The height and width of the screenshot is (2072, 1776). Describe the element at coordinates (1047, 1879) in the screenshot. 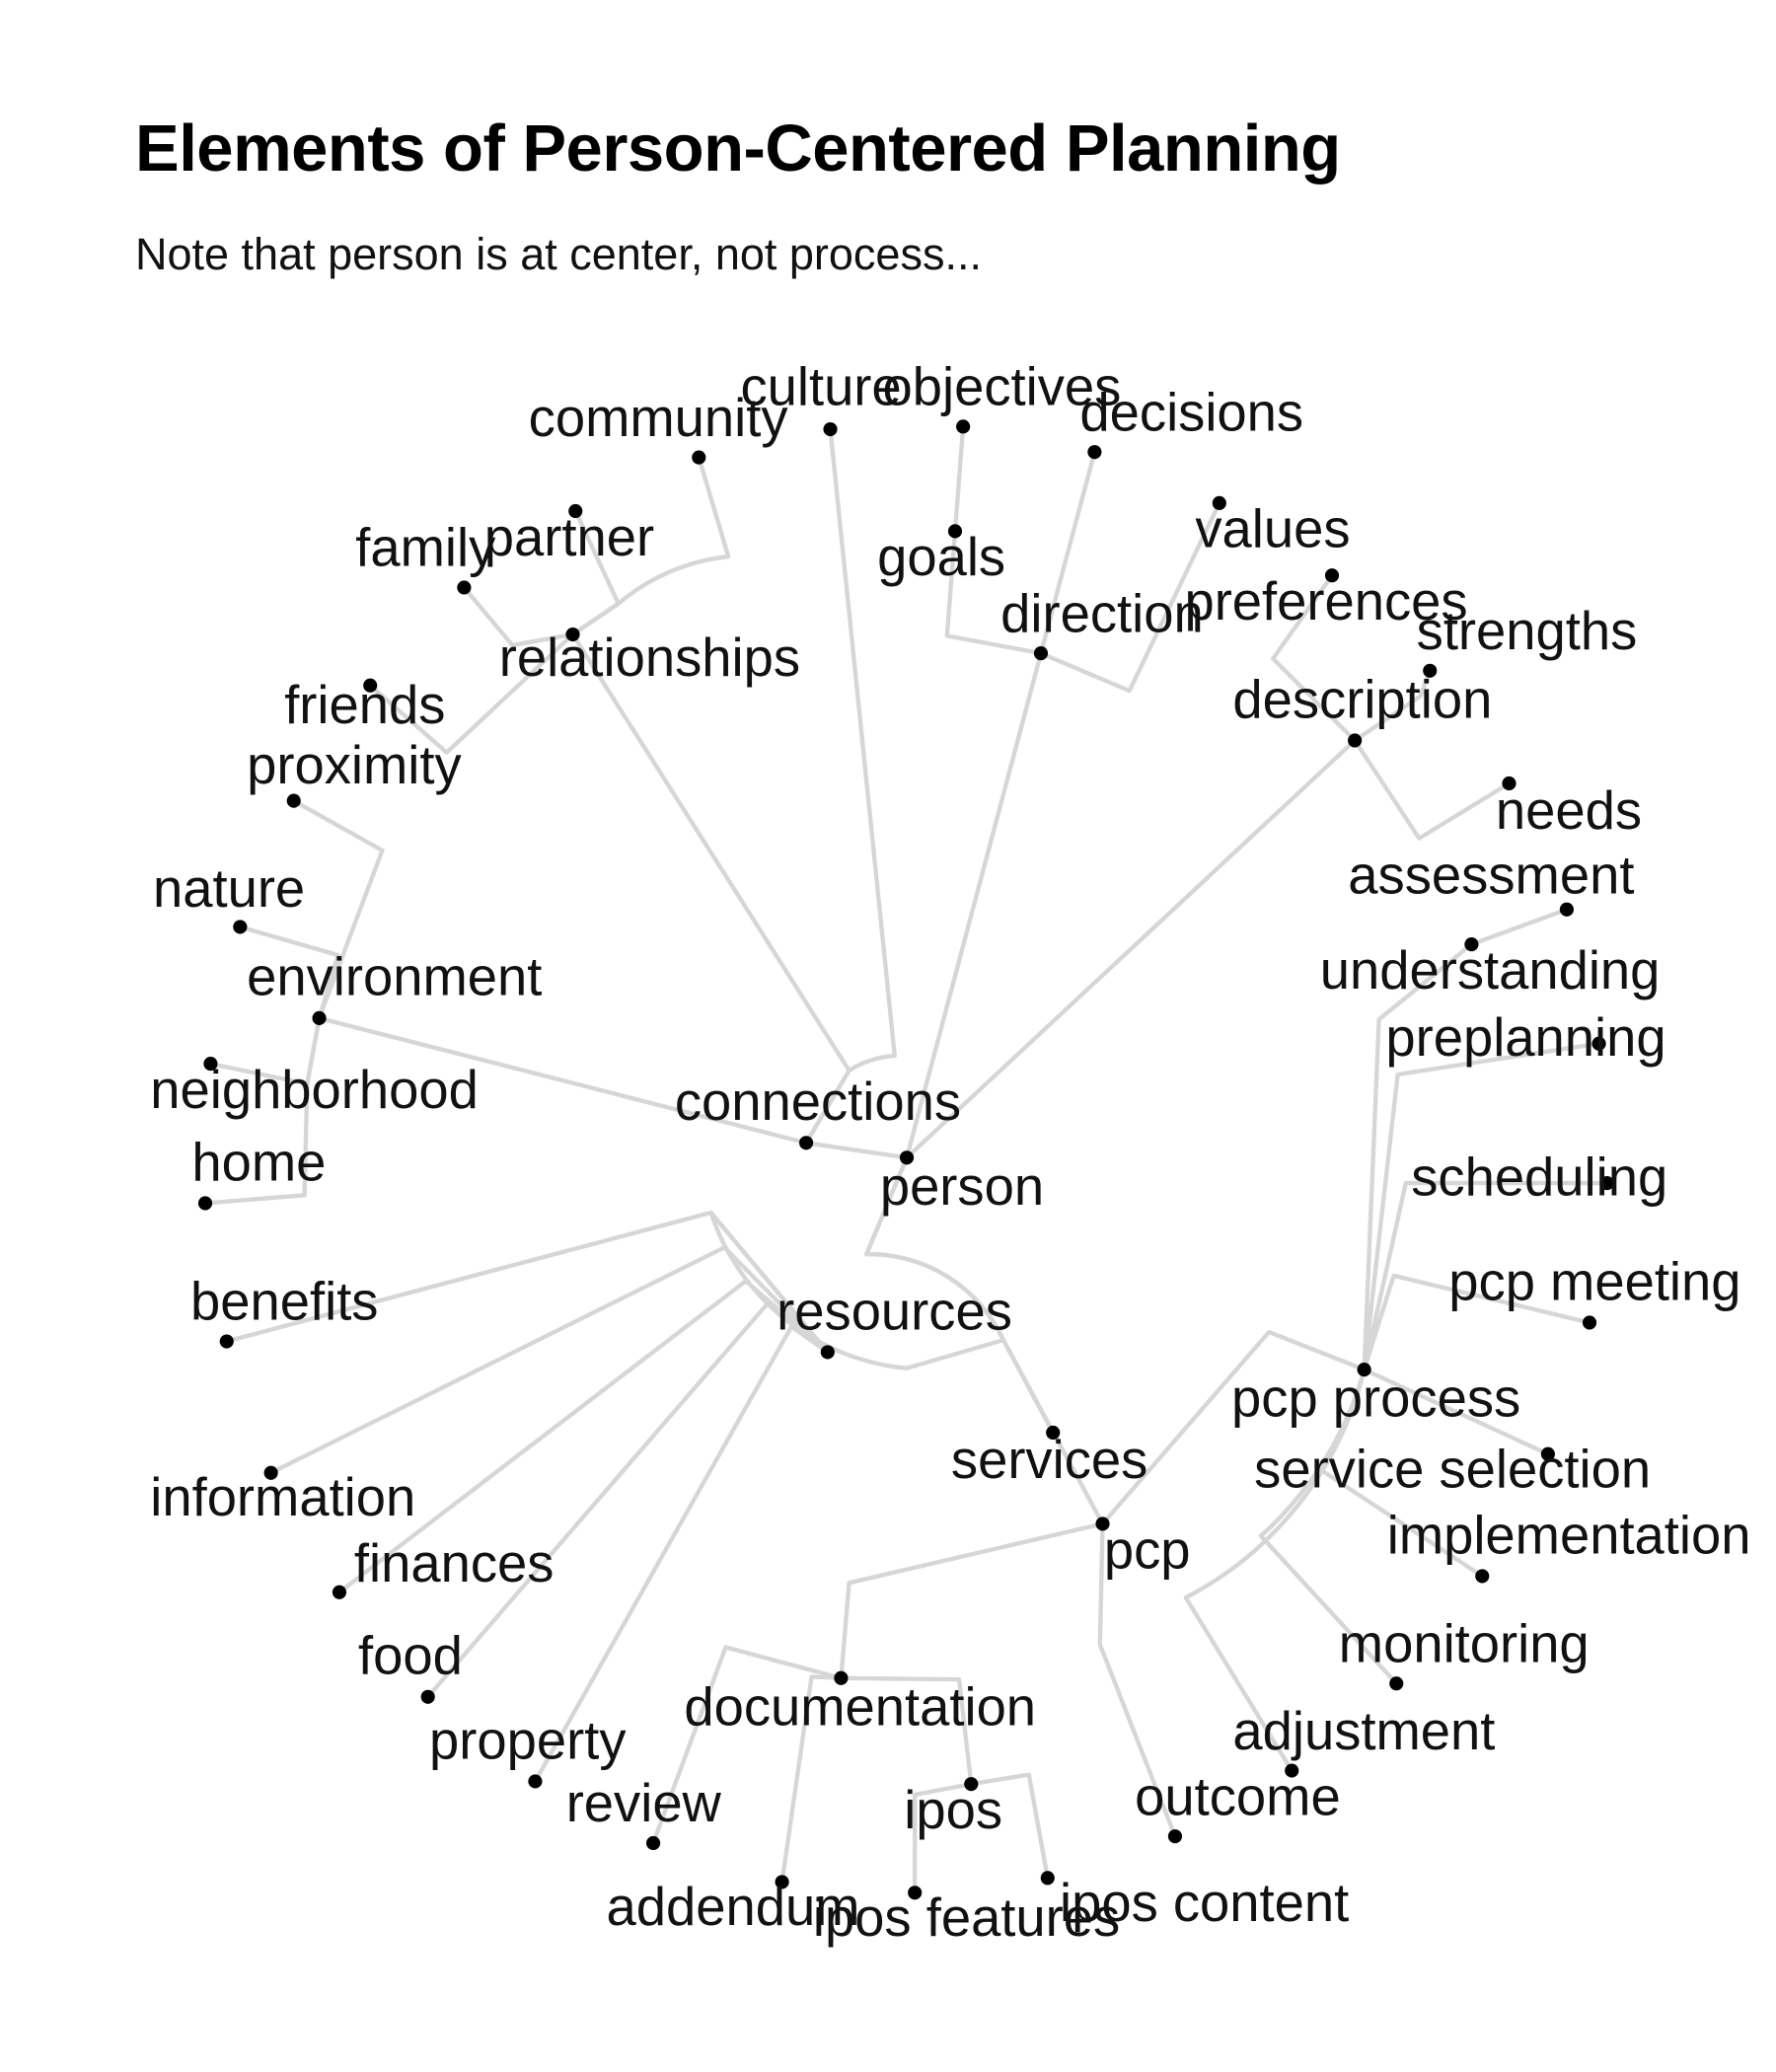

I see `node-ipos-content` at that location.